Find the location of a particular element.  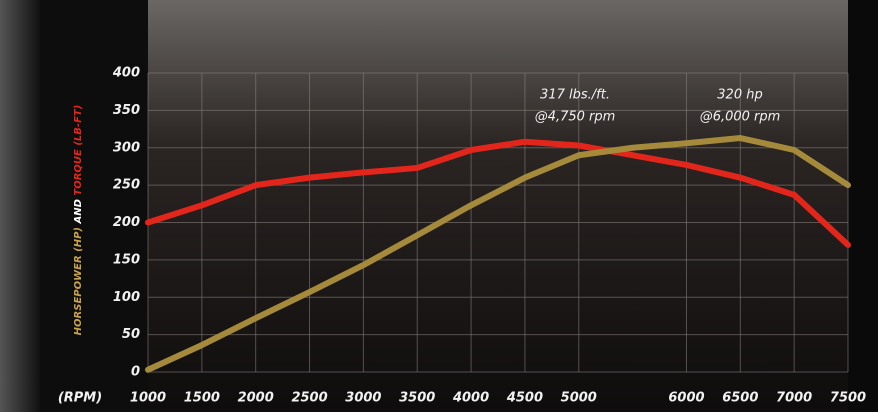

x-tick-label: 6000 is located at coordinates (686, 398).